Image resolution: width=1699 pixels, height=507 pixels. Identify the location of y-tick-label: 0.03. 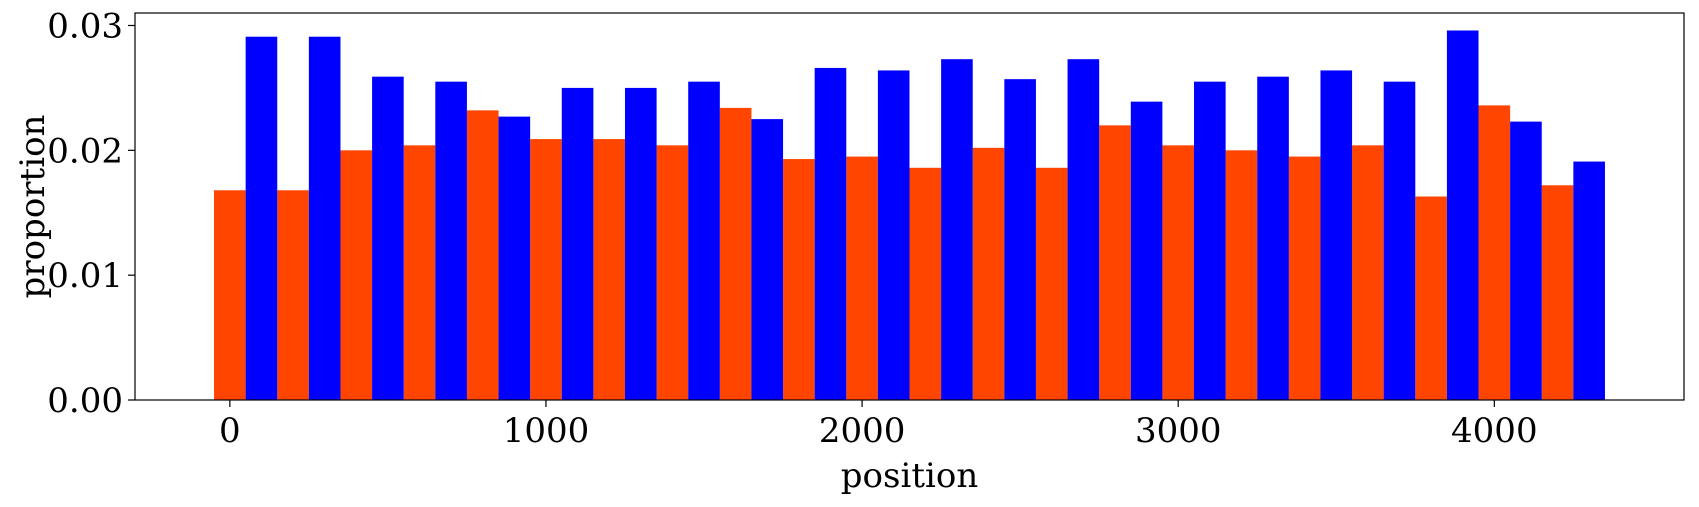
(85, 26).